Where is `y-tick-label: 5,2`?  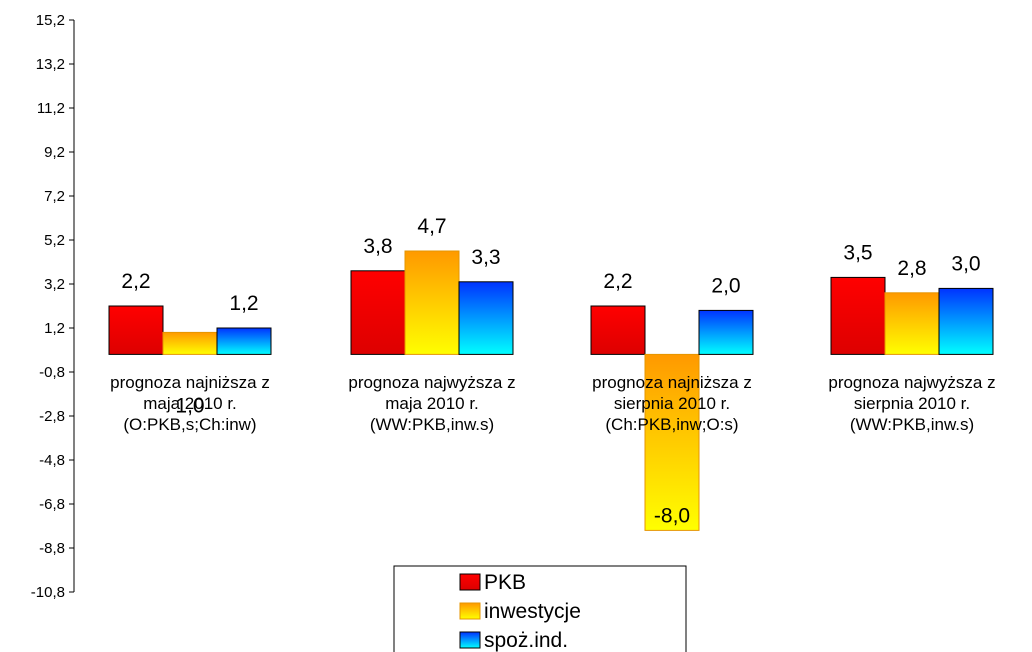
y-tick-label: 5,2 is located at coordinates (54, 240).